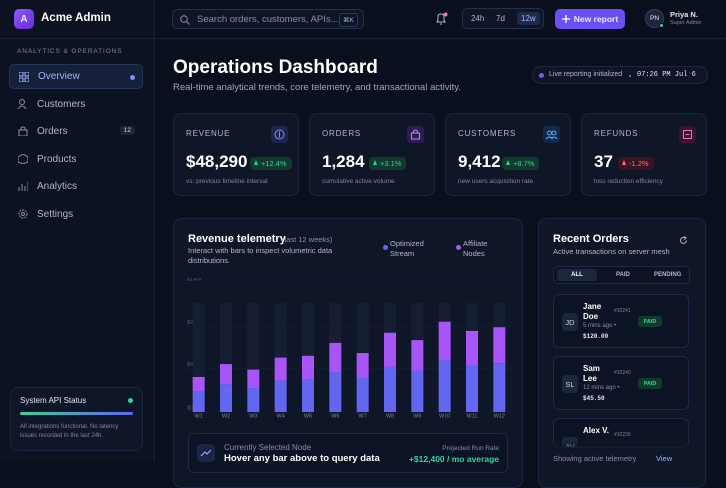 This screenshot has height=488, width=726. I want to click on orders-link: View, so click(664, 458).